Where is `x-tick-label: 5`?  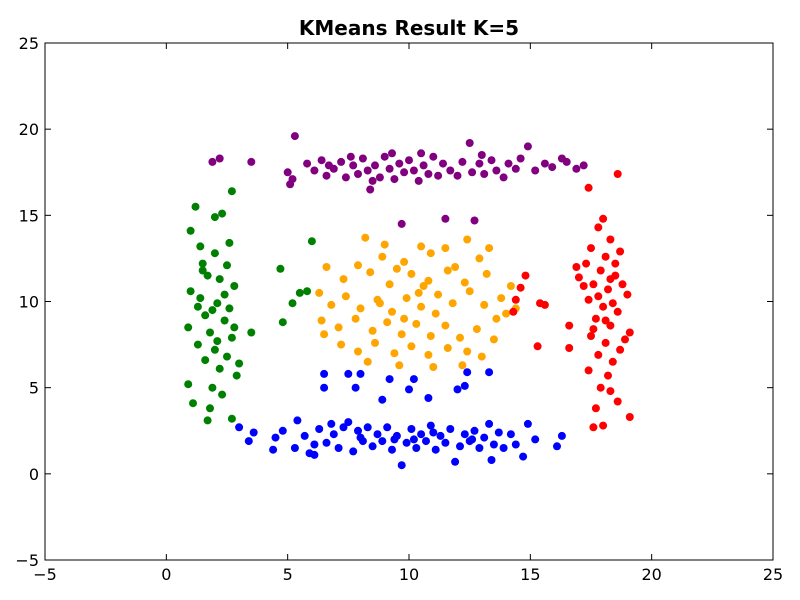 x-tick-label: 5 is located at coordinates (288, 574).